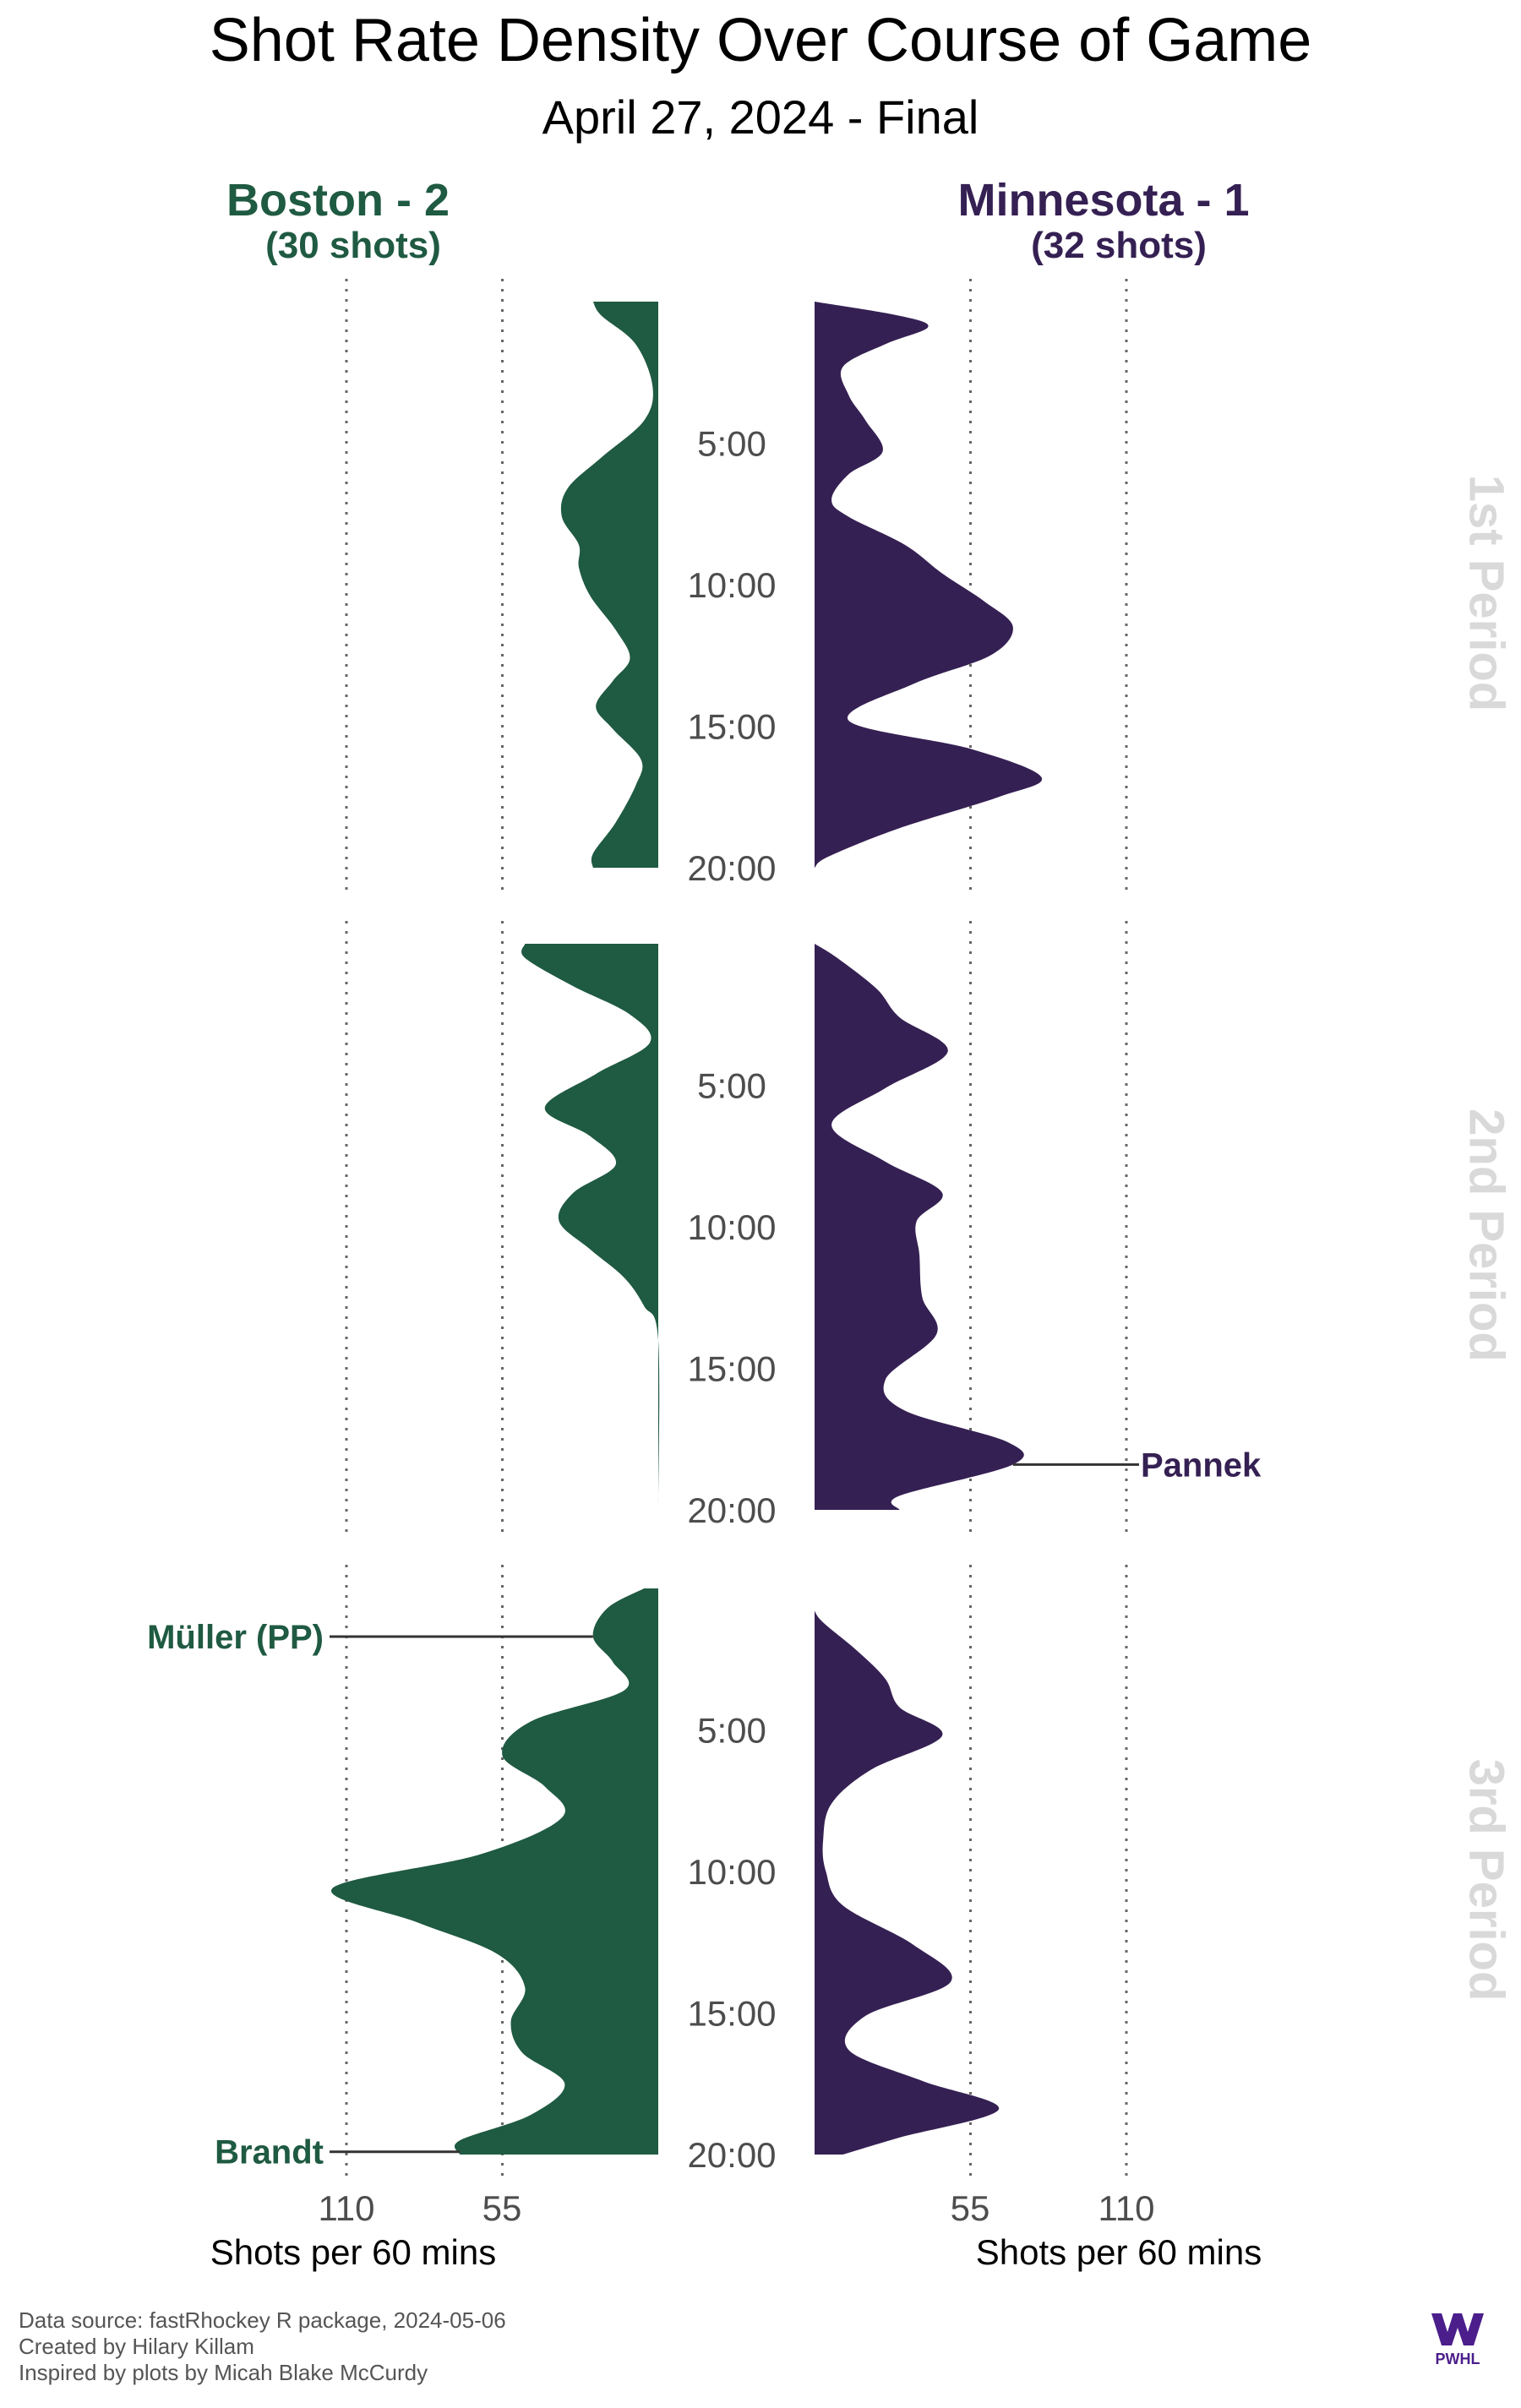 Image resolution: width=1521 pixels, height=2408 pixels. Describe the element at coordinates (1119, 245) in the screenshot. I see `team-shots-minnesota: (32 shots)` at that location.